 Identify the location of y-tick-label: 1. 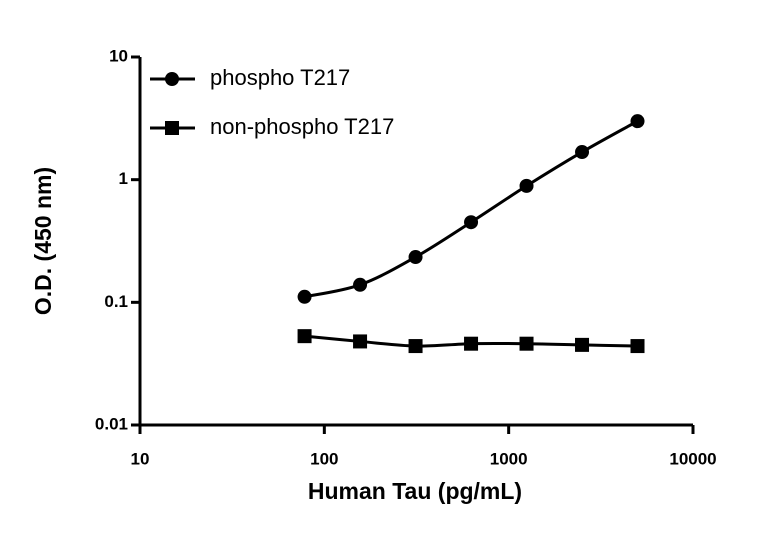
(123, 178).